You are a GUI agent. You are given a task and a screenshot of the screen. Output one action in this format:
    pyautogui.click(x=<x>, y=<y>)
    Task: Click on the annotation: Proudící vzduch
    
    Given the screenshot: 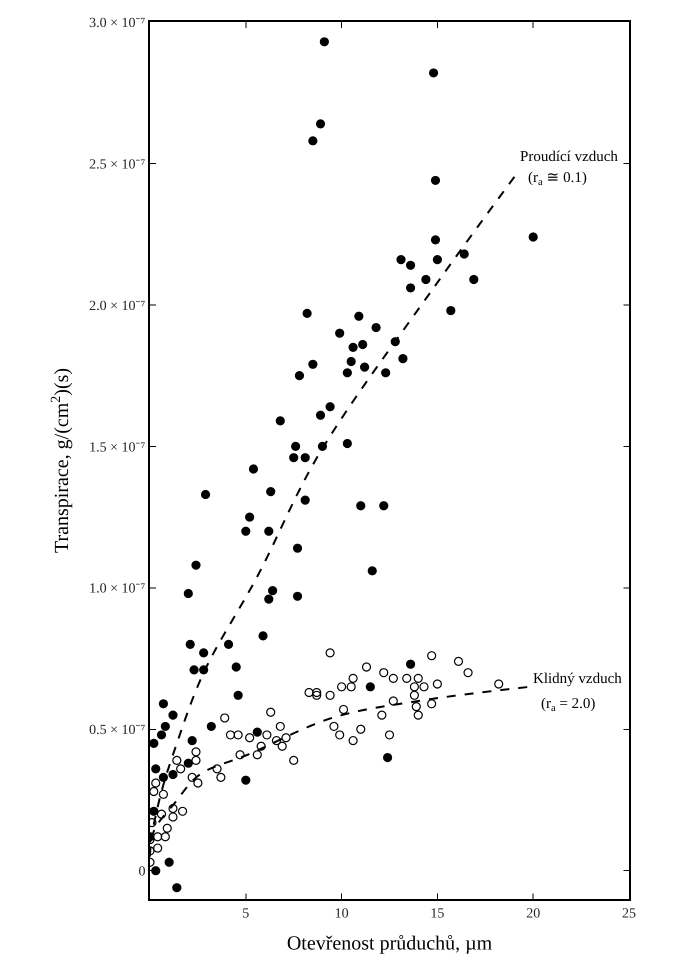 What is the action you would take?
    pyautogui.click(x=569, y=157)
    